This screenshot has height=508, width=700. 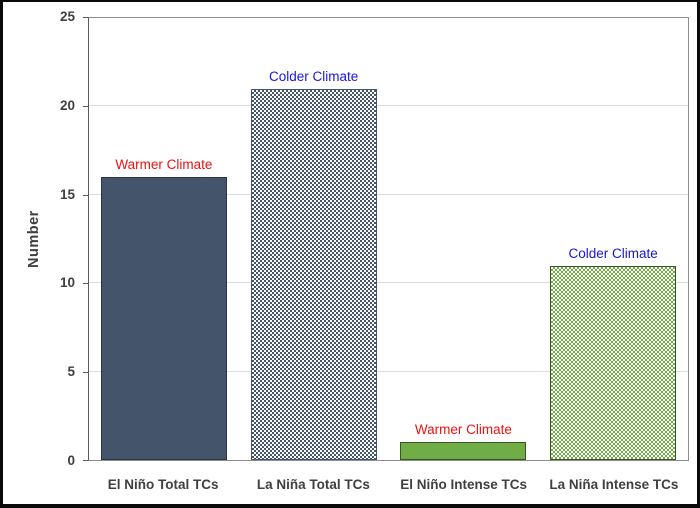 What do you see at coordinates (67, 194) in the screenshot?
I see `y-tick-label: 15` at bounding box center [67, 194].